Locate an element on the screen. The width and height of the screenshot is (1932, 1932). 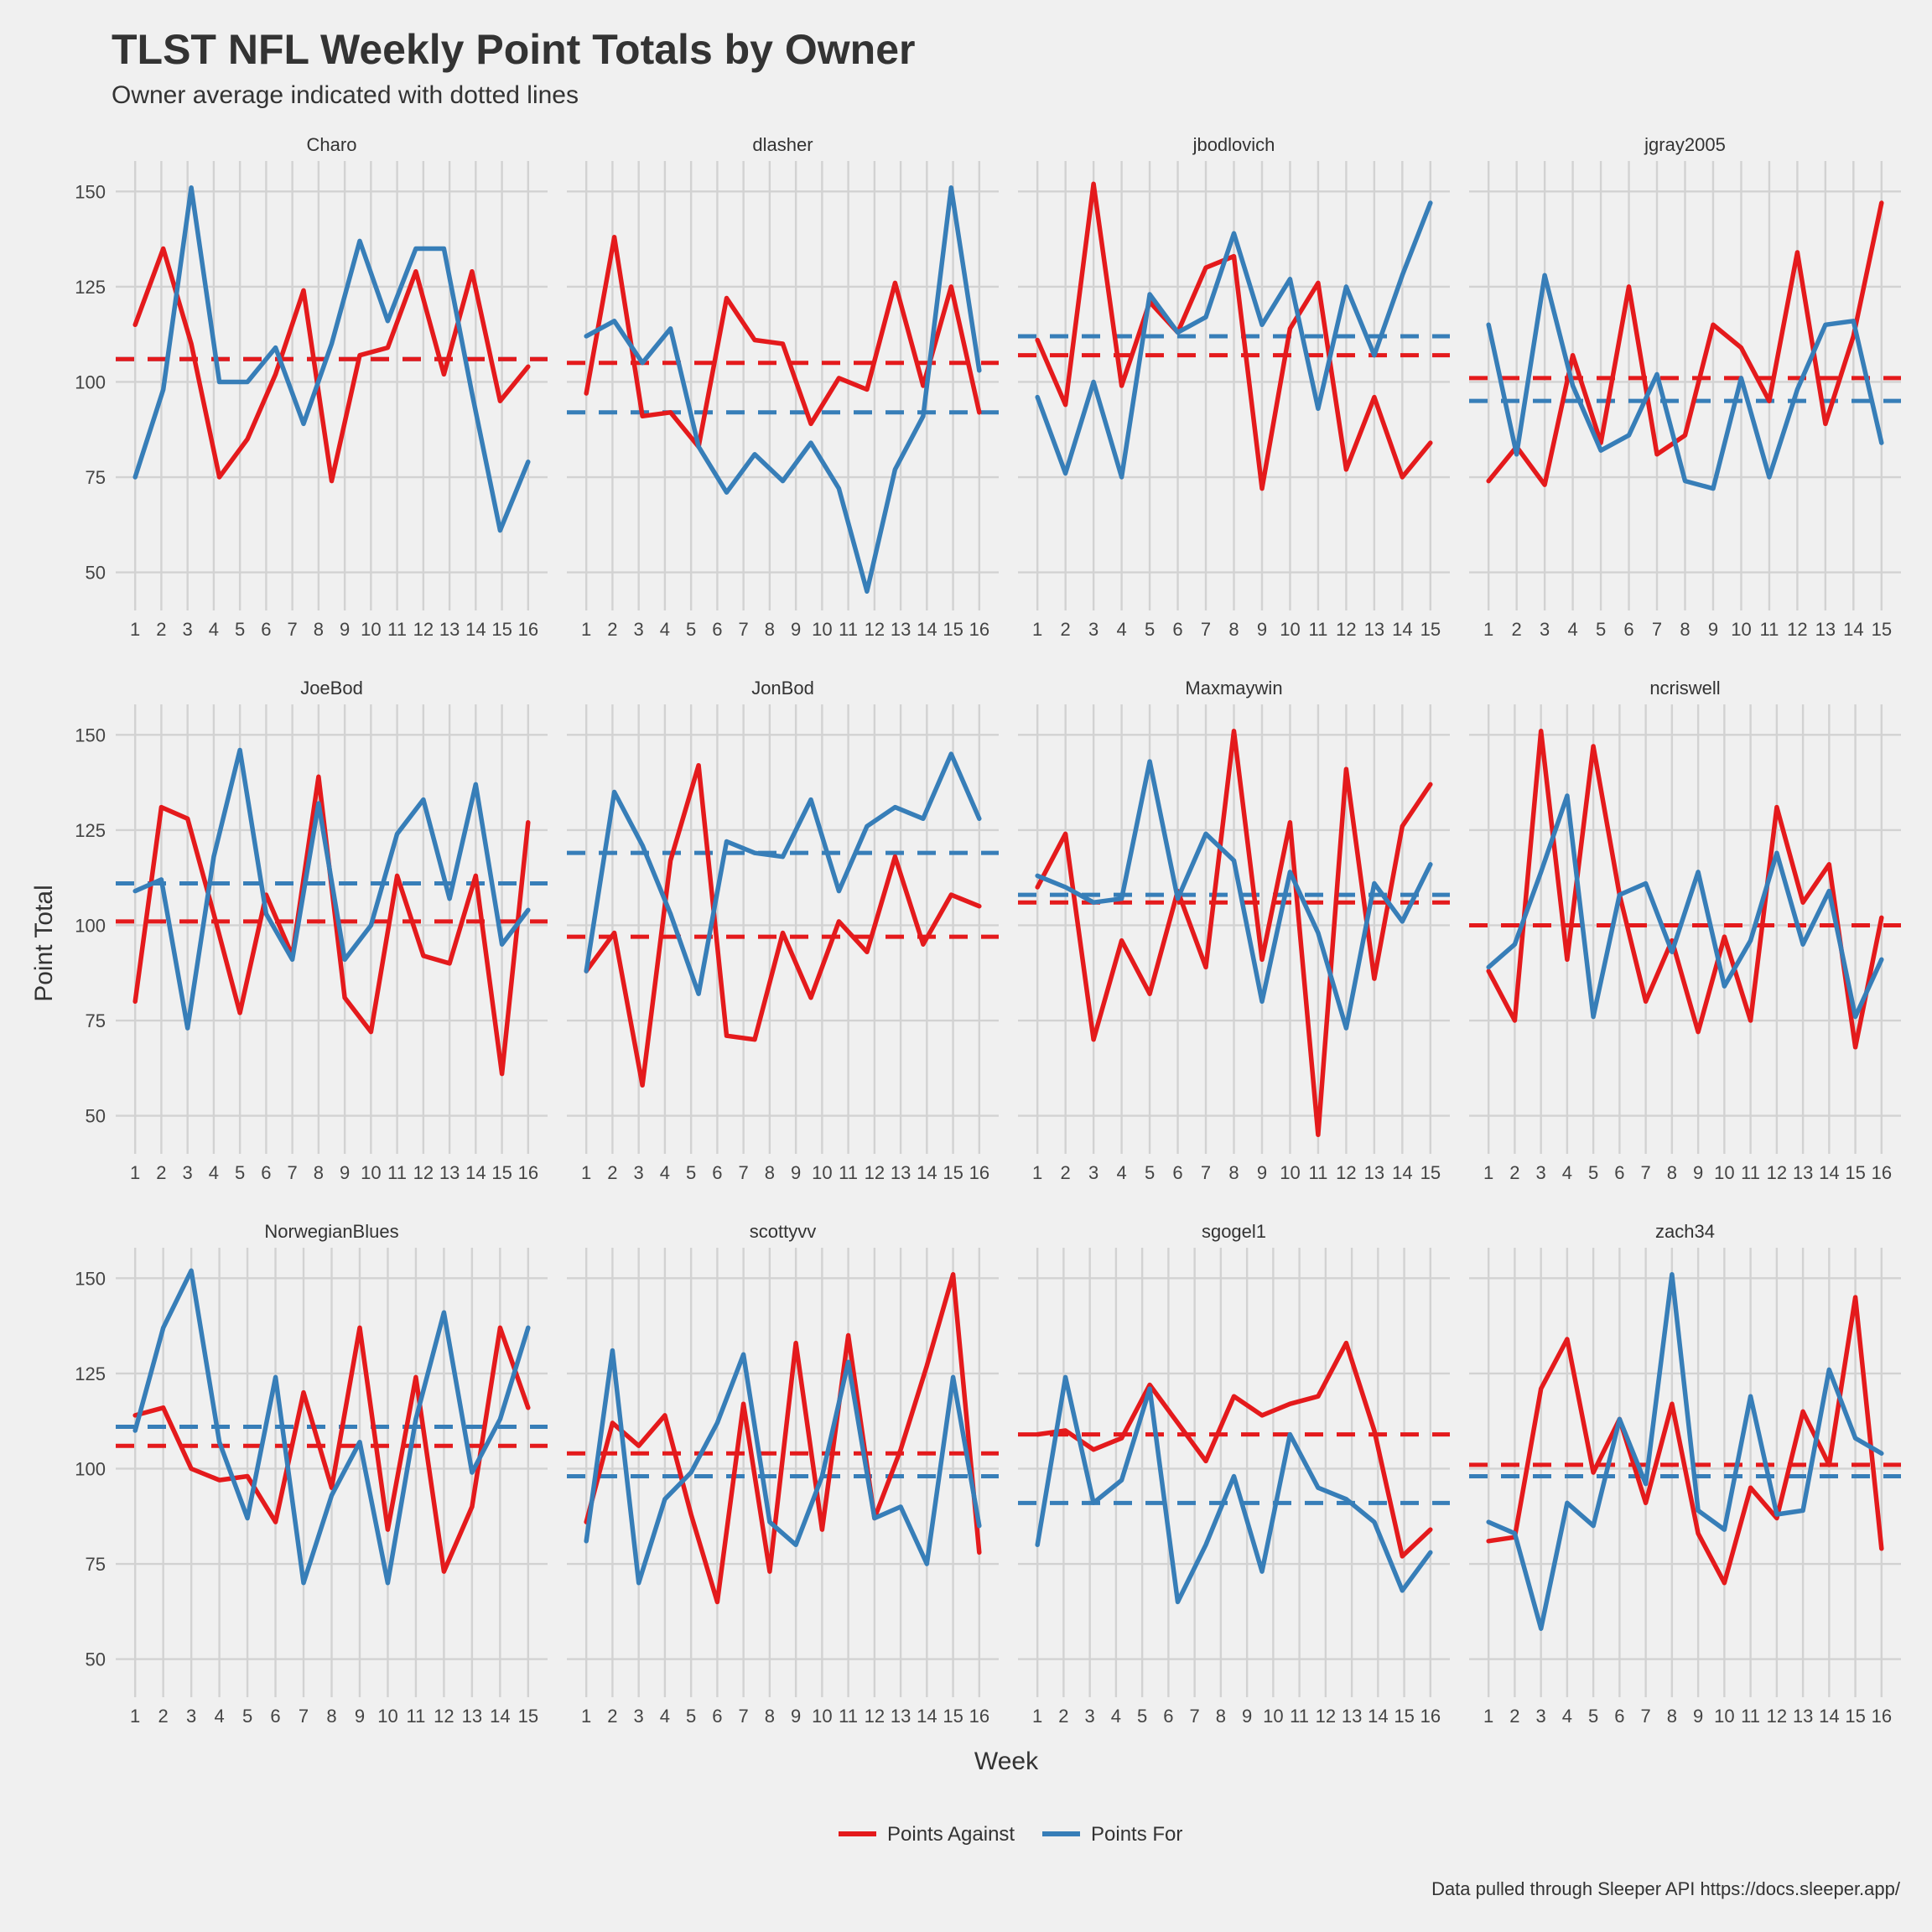
legend-label-points-for: Points For is located at coordinates (1136, 1834).